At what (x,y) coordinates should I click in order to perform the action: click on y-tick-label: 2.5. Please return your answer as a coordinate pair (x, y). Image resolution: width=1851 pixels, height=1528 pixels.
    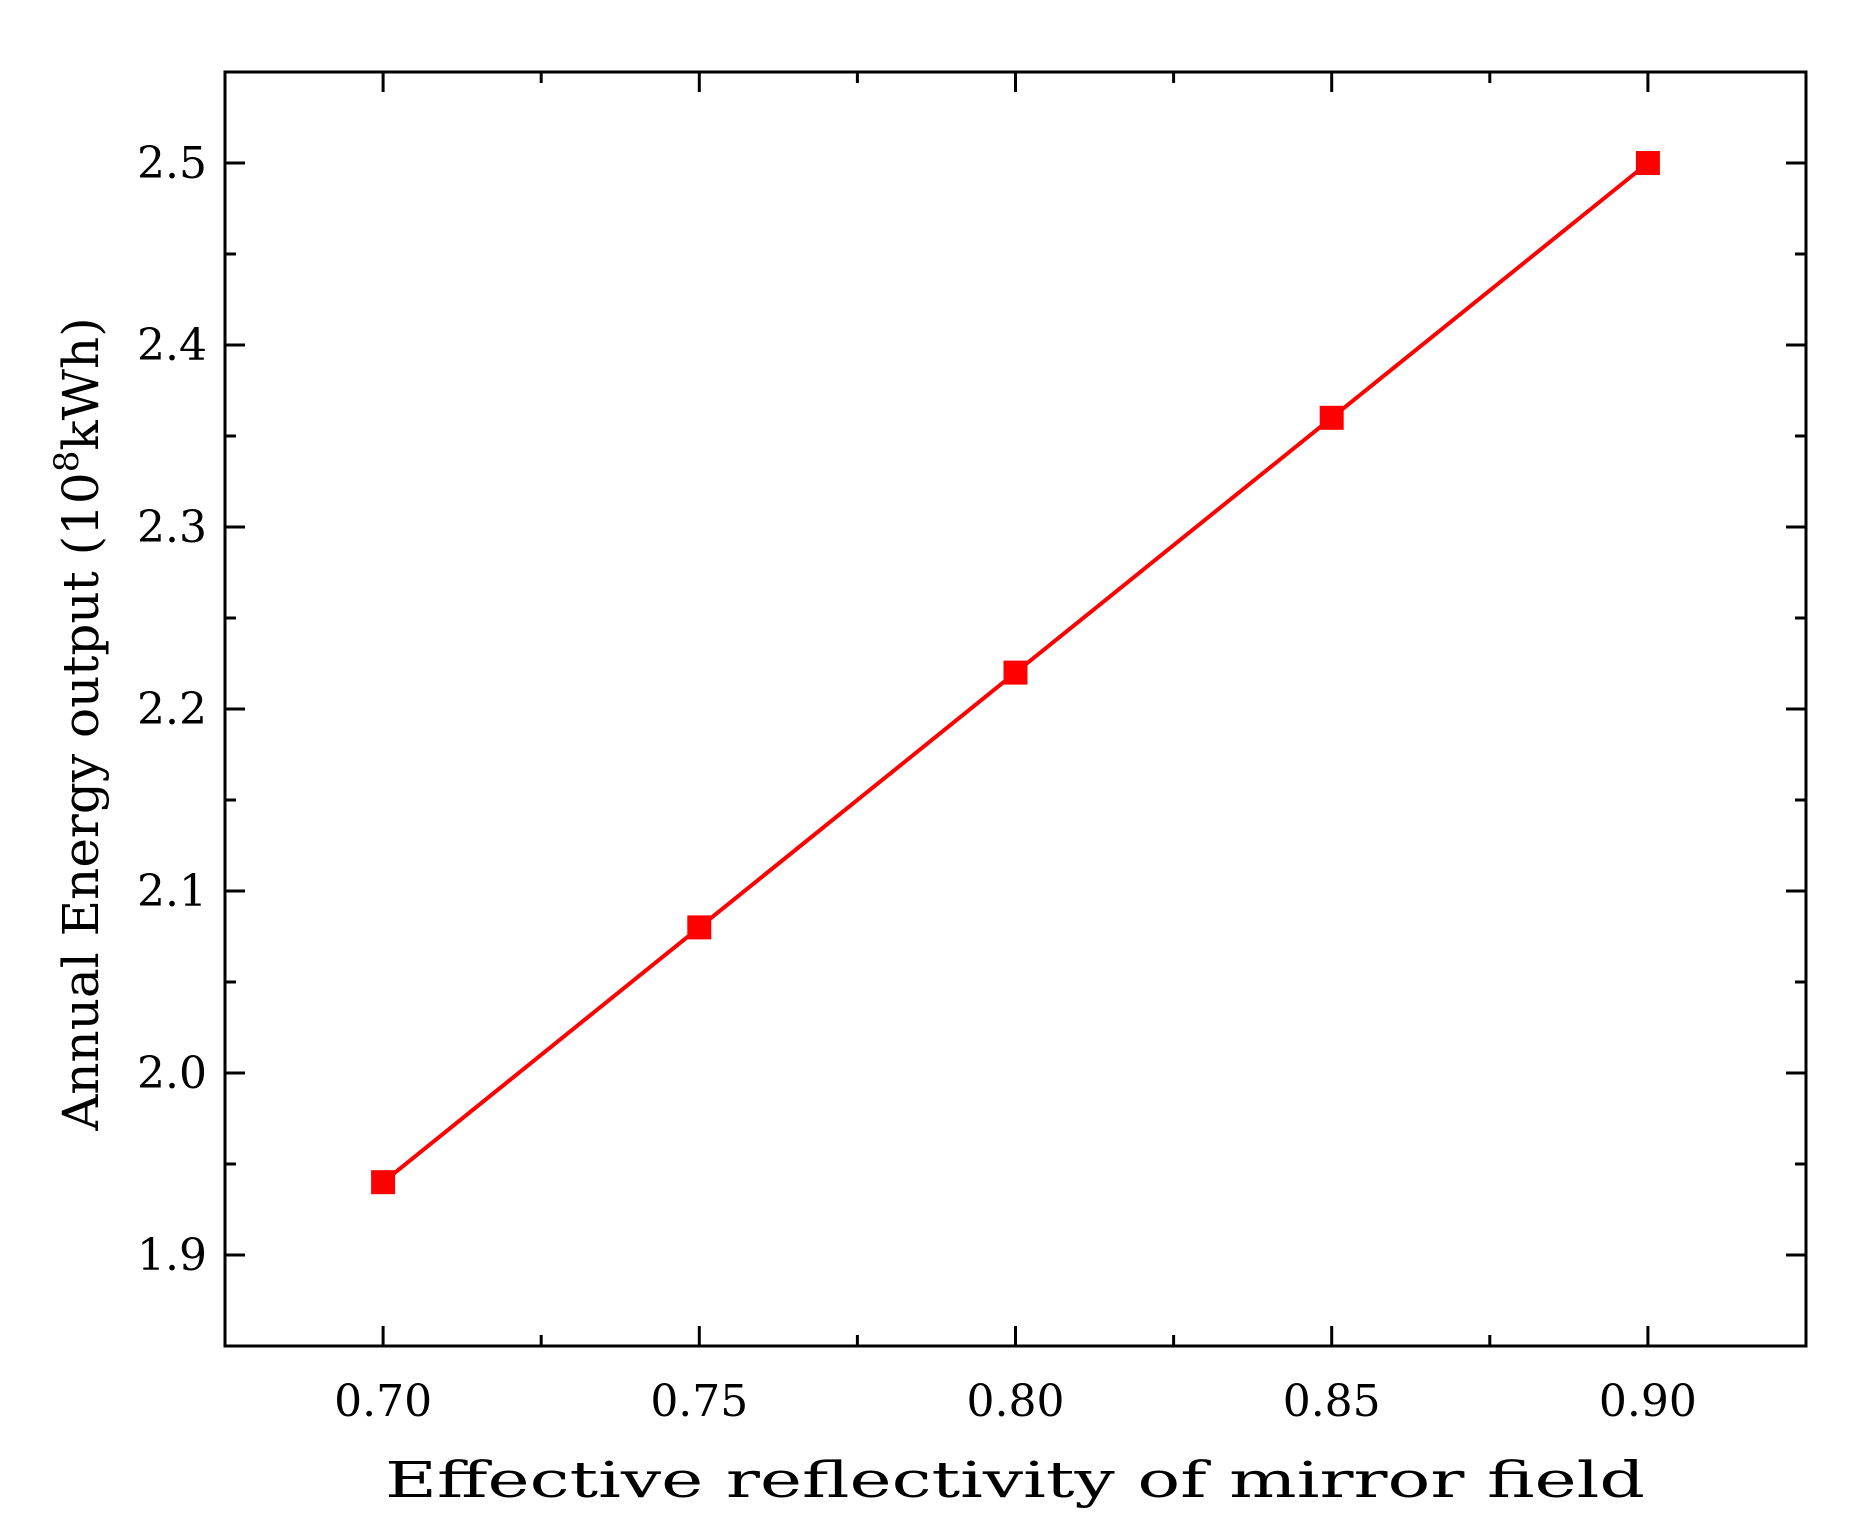
    Looking at the image, I should click on (172, 163).